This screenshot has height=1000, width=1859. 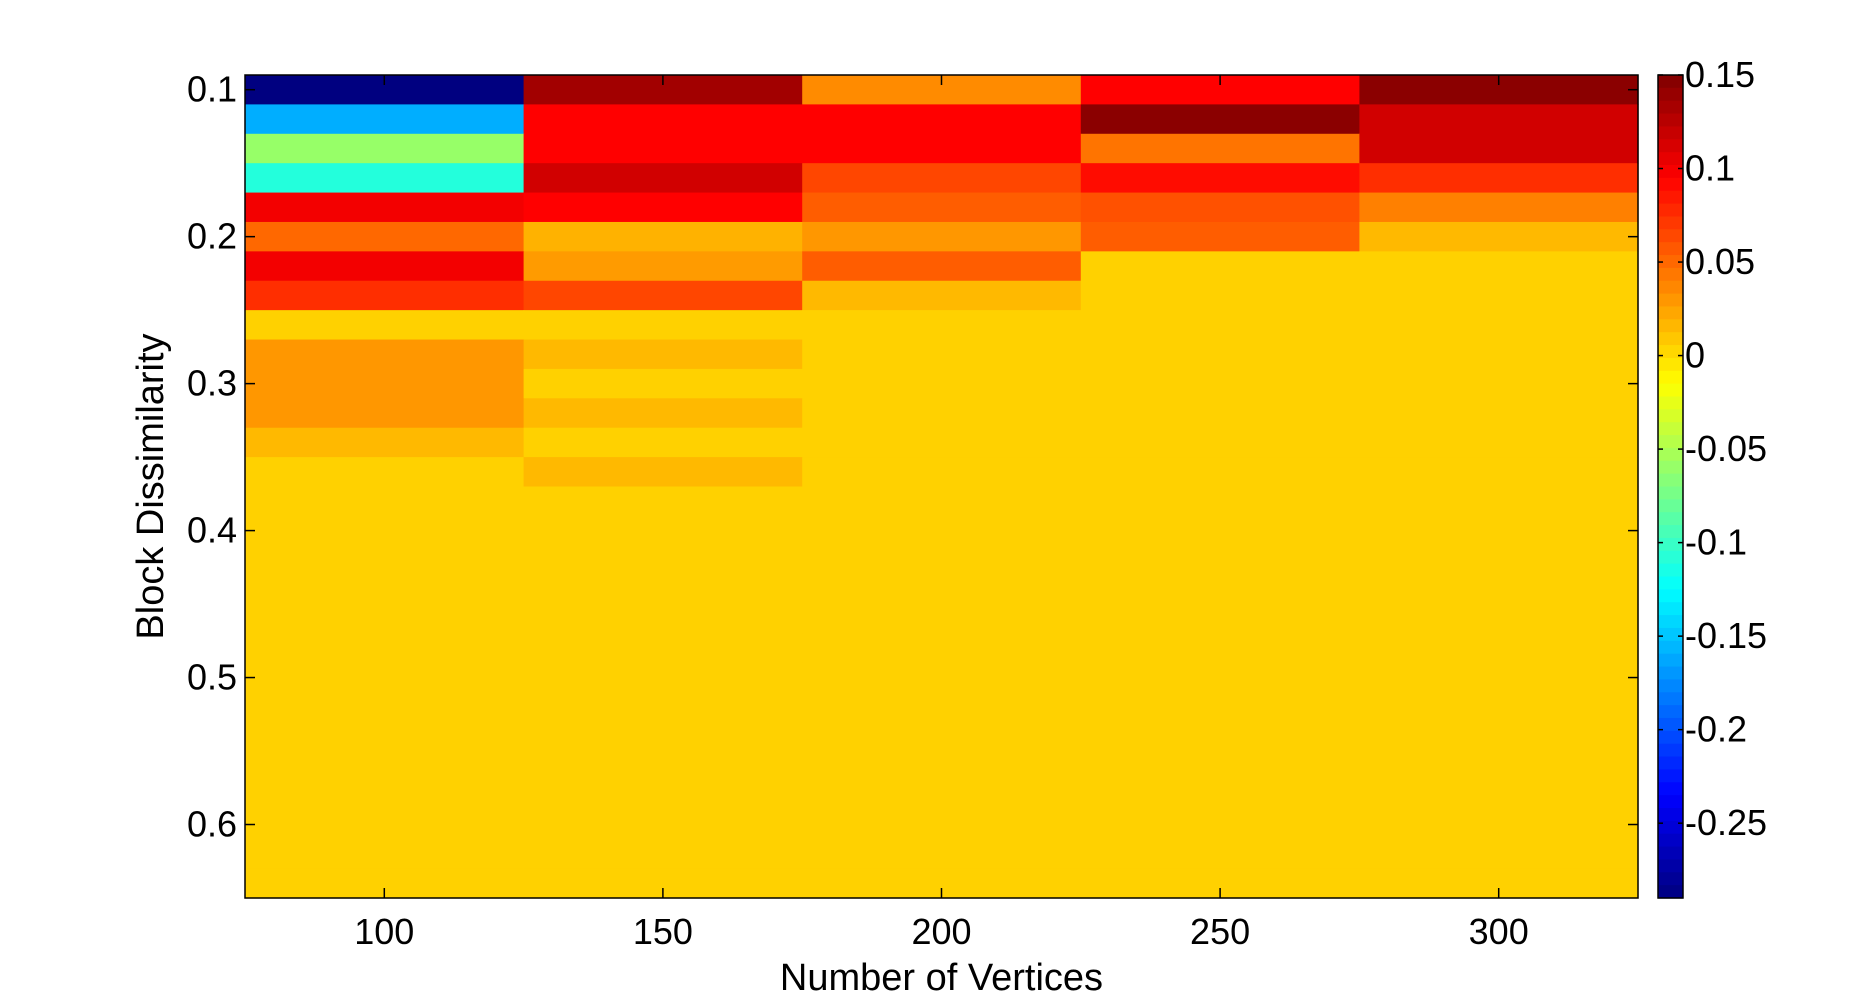 What do you see at coordinates (1716, 729) in the screenshot?
I see `colorbar-tick-label: -0.2` at bounding box center [1716, 729].